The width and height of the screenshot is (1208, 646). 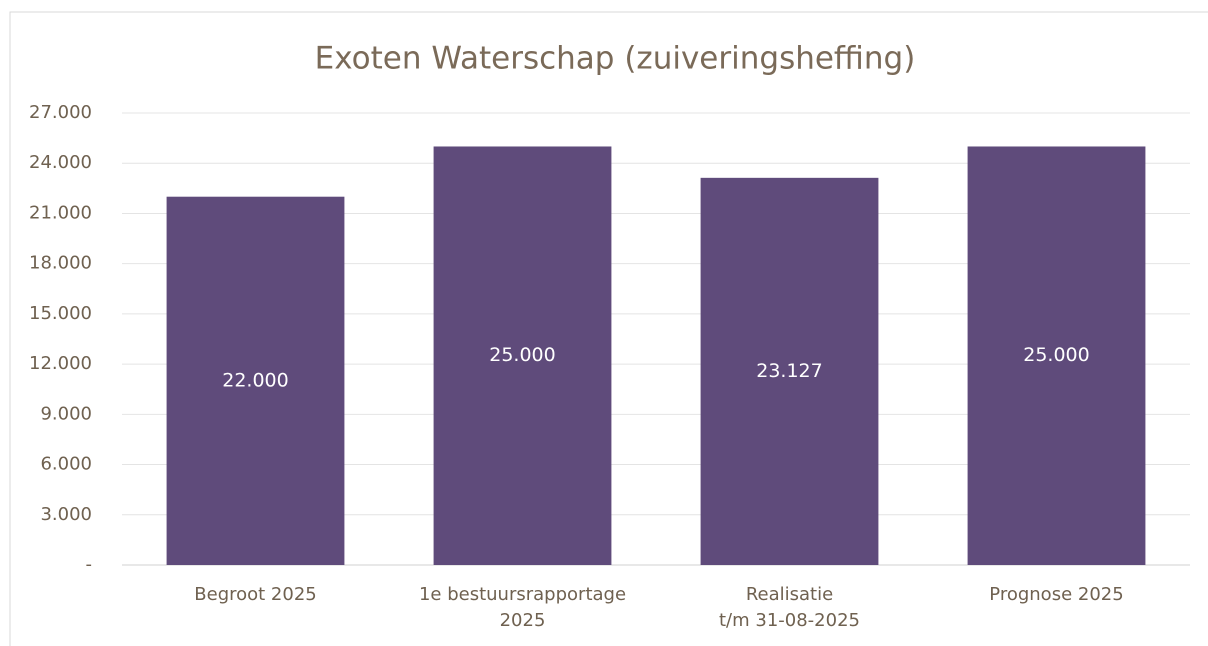 I want to click on y-tick-label: 27.000, so click(x=60, y=112).